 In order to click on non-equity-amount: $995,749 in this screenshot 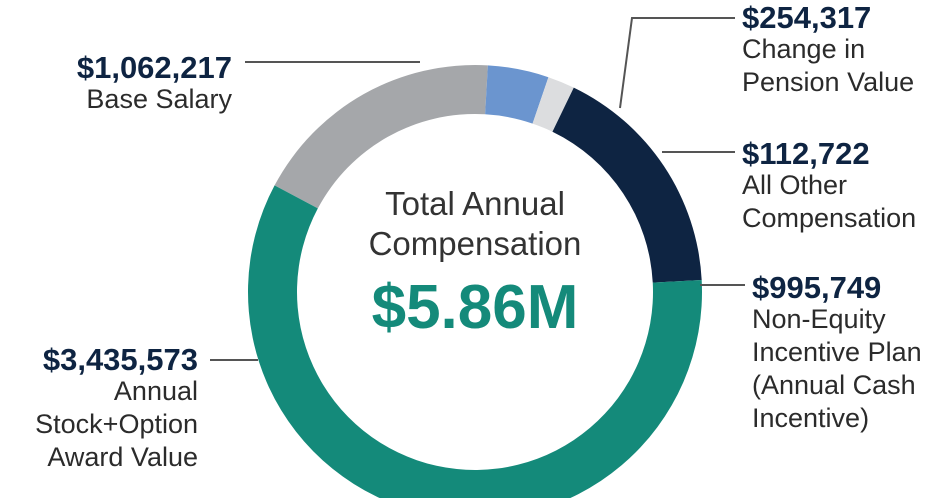, I will do `click(817, 287)`.